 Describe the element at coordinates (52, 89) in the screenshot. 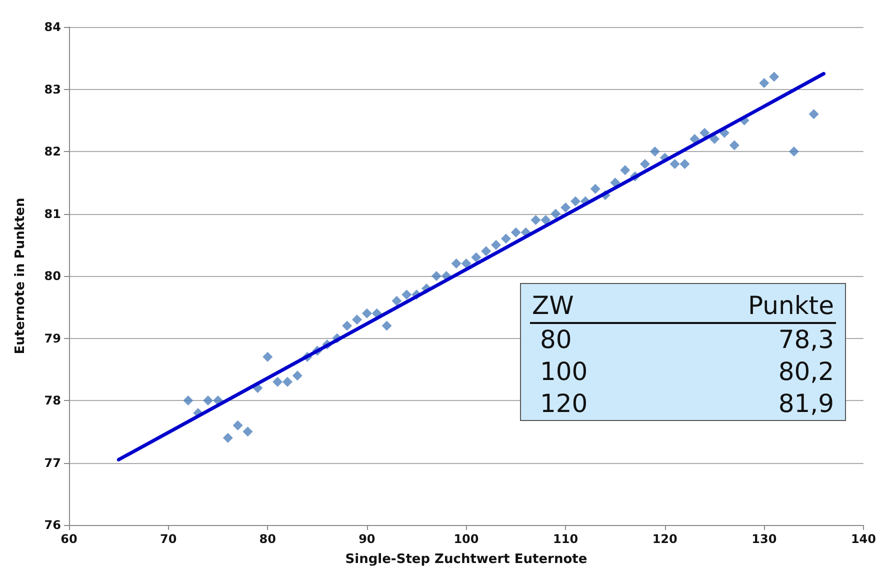

I see `y-tick-label: 83` at that location.